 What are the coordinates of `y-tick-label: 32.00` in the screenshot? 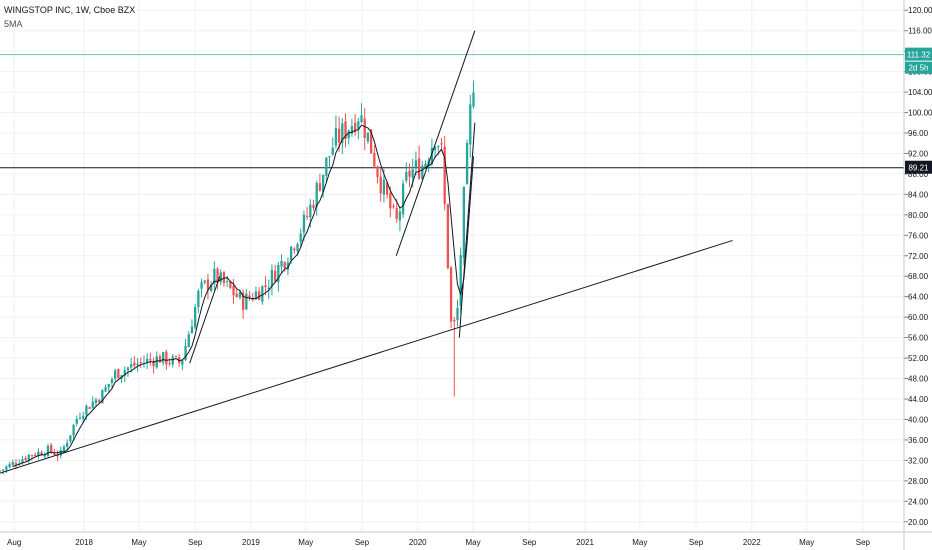 It's located at (918, 460).